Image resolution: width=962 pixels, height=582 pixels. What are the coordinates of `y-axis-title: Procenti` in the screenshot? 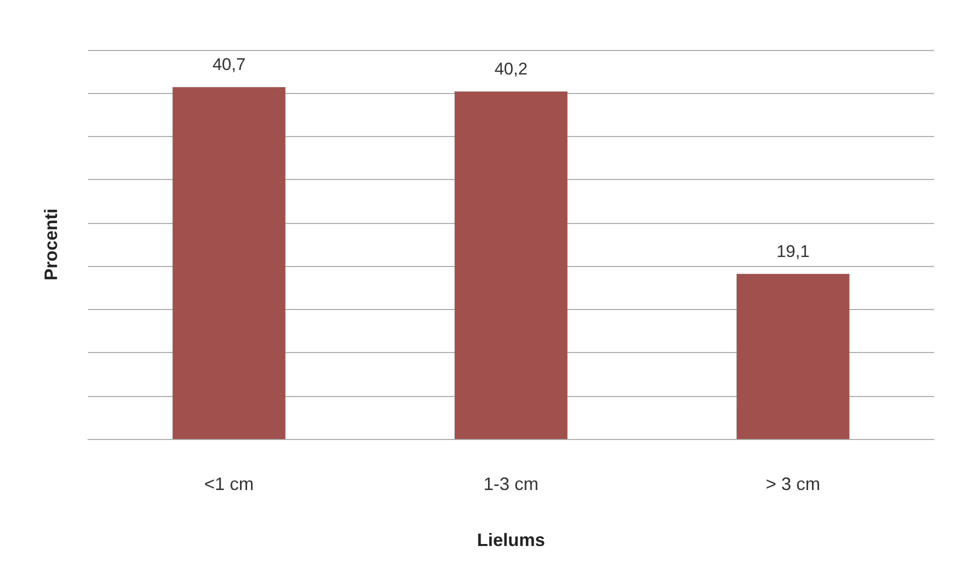 It's located at (51, 244).